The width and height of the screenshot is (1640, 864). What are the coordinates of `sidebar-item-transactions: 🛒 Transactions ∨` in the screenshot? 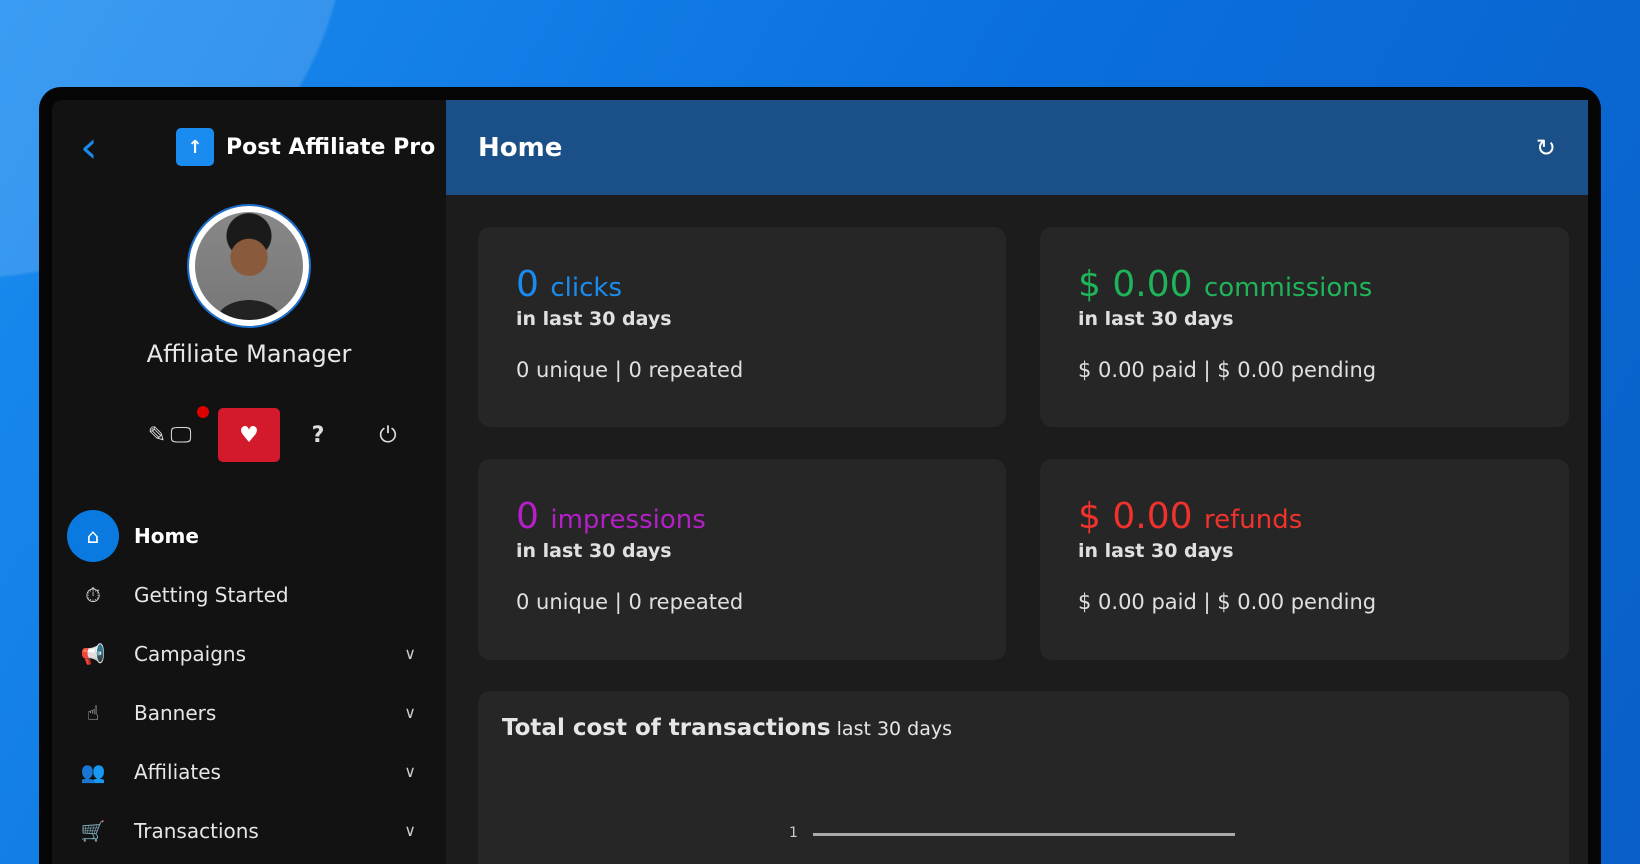 It's located at (249, 830).